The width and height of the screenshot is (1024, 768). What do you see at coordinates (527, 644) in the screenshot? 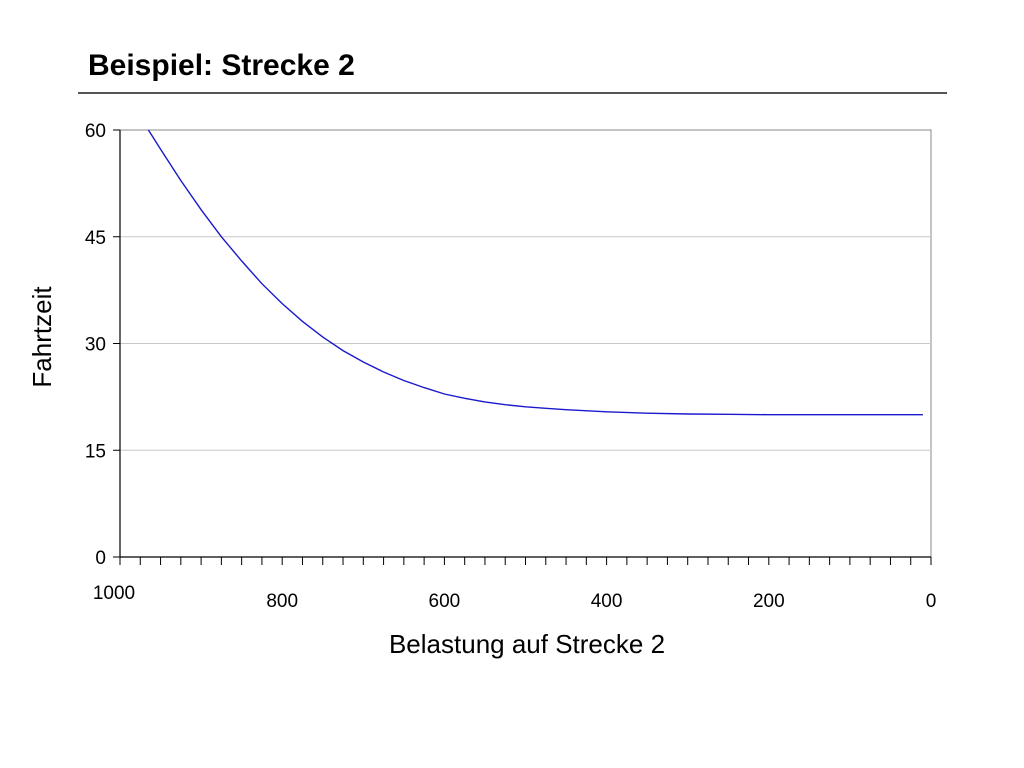
I see `x-axis-title: Belastung auf Strecke 2` at bounding box center [527, 644].